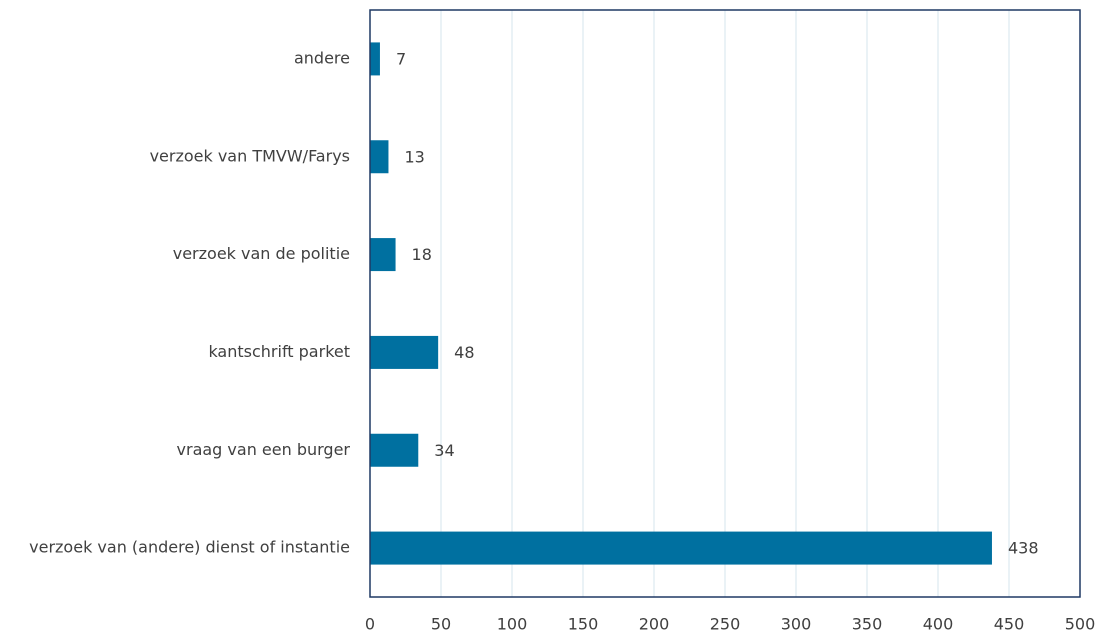 The height and width of the screenshot is (634, 1099). Describe the element at coordinates (322, 57) in the screenshot. I see `y-tick-label: andere` at that location.